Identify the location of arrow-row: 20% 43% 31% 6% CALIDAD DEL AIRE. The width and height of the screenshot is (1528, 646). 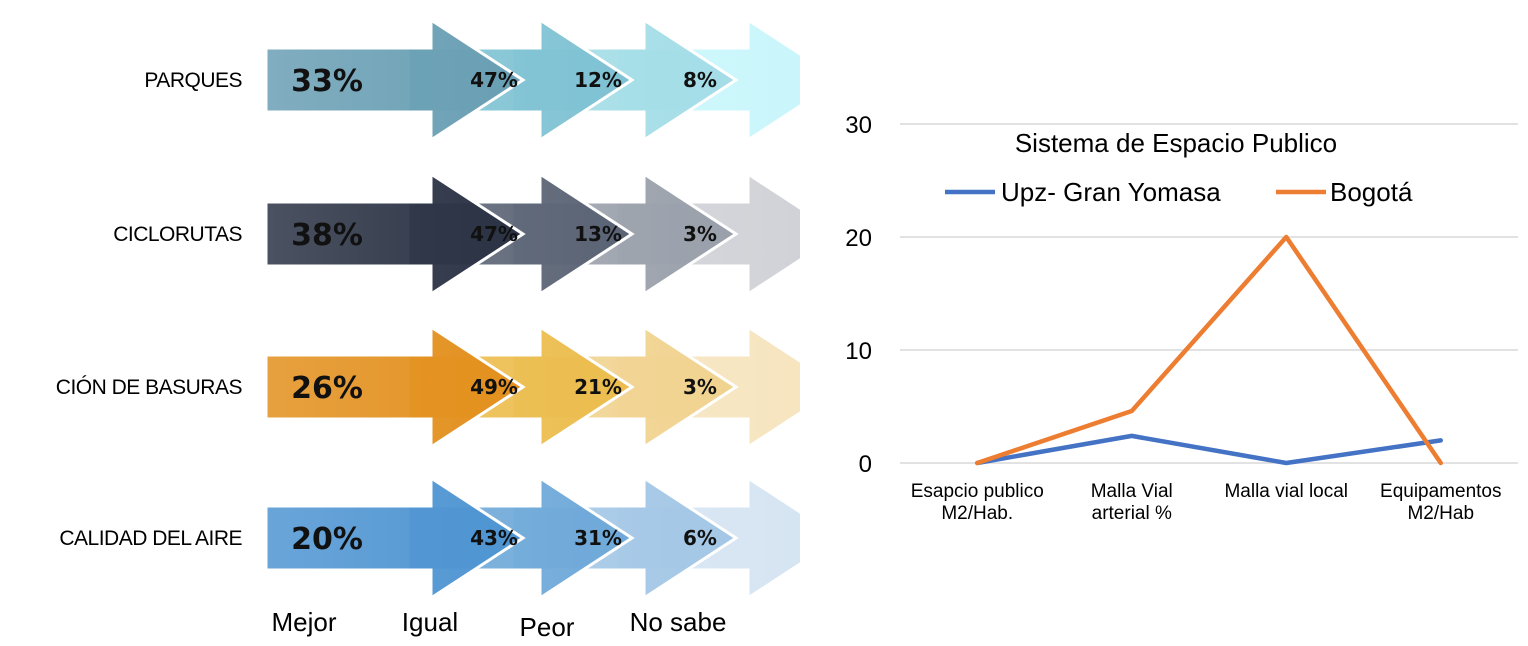
(429, 538).